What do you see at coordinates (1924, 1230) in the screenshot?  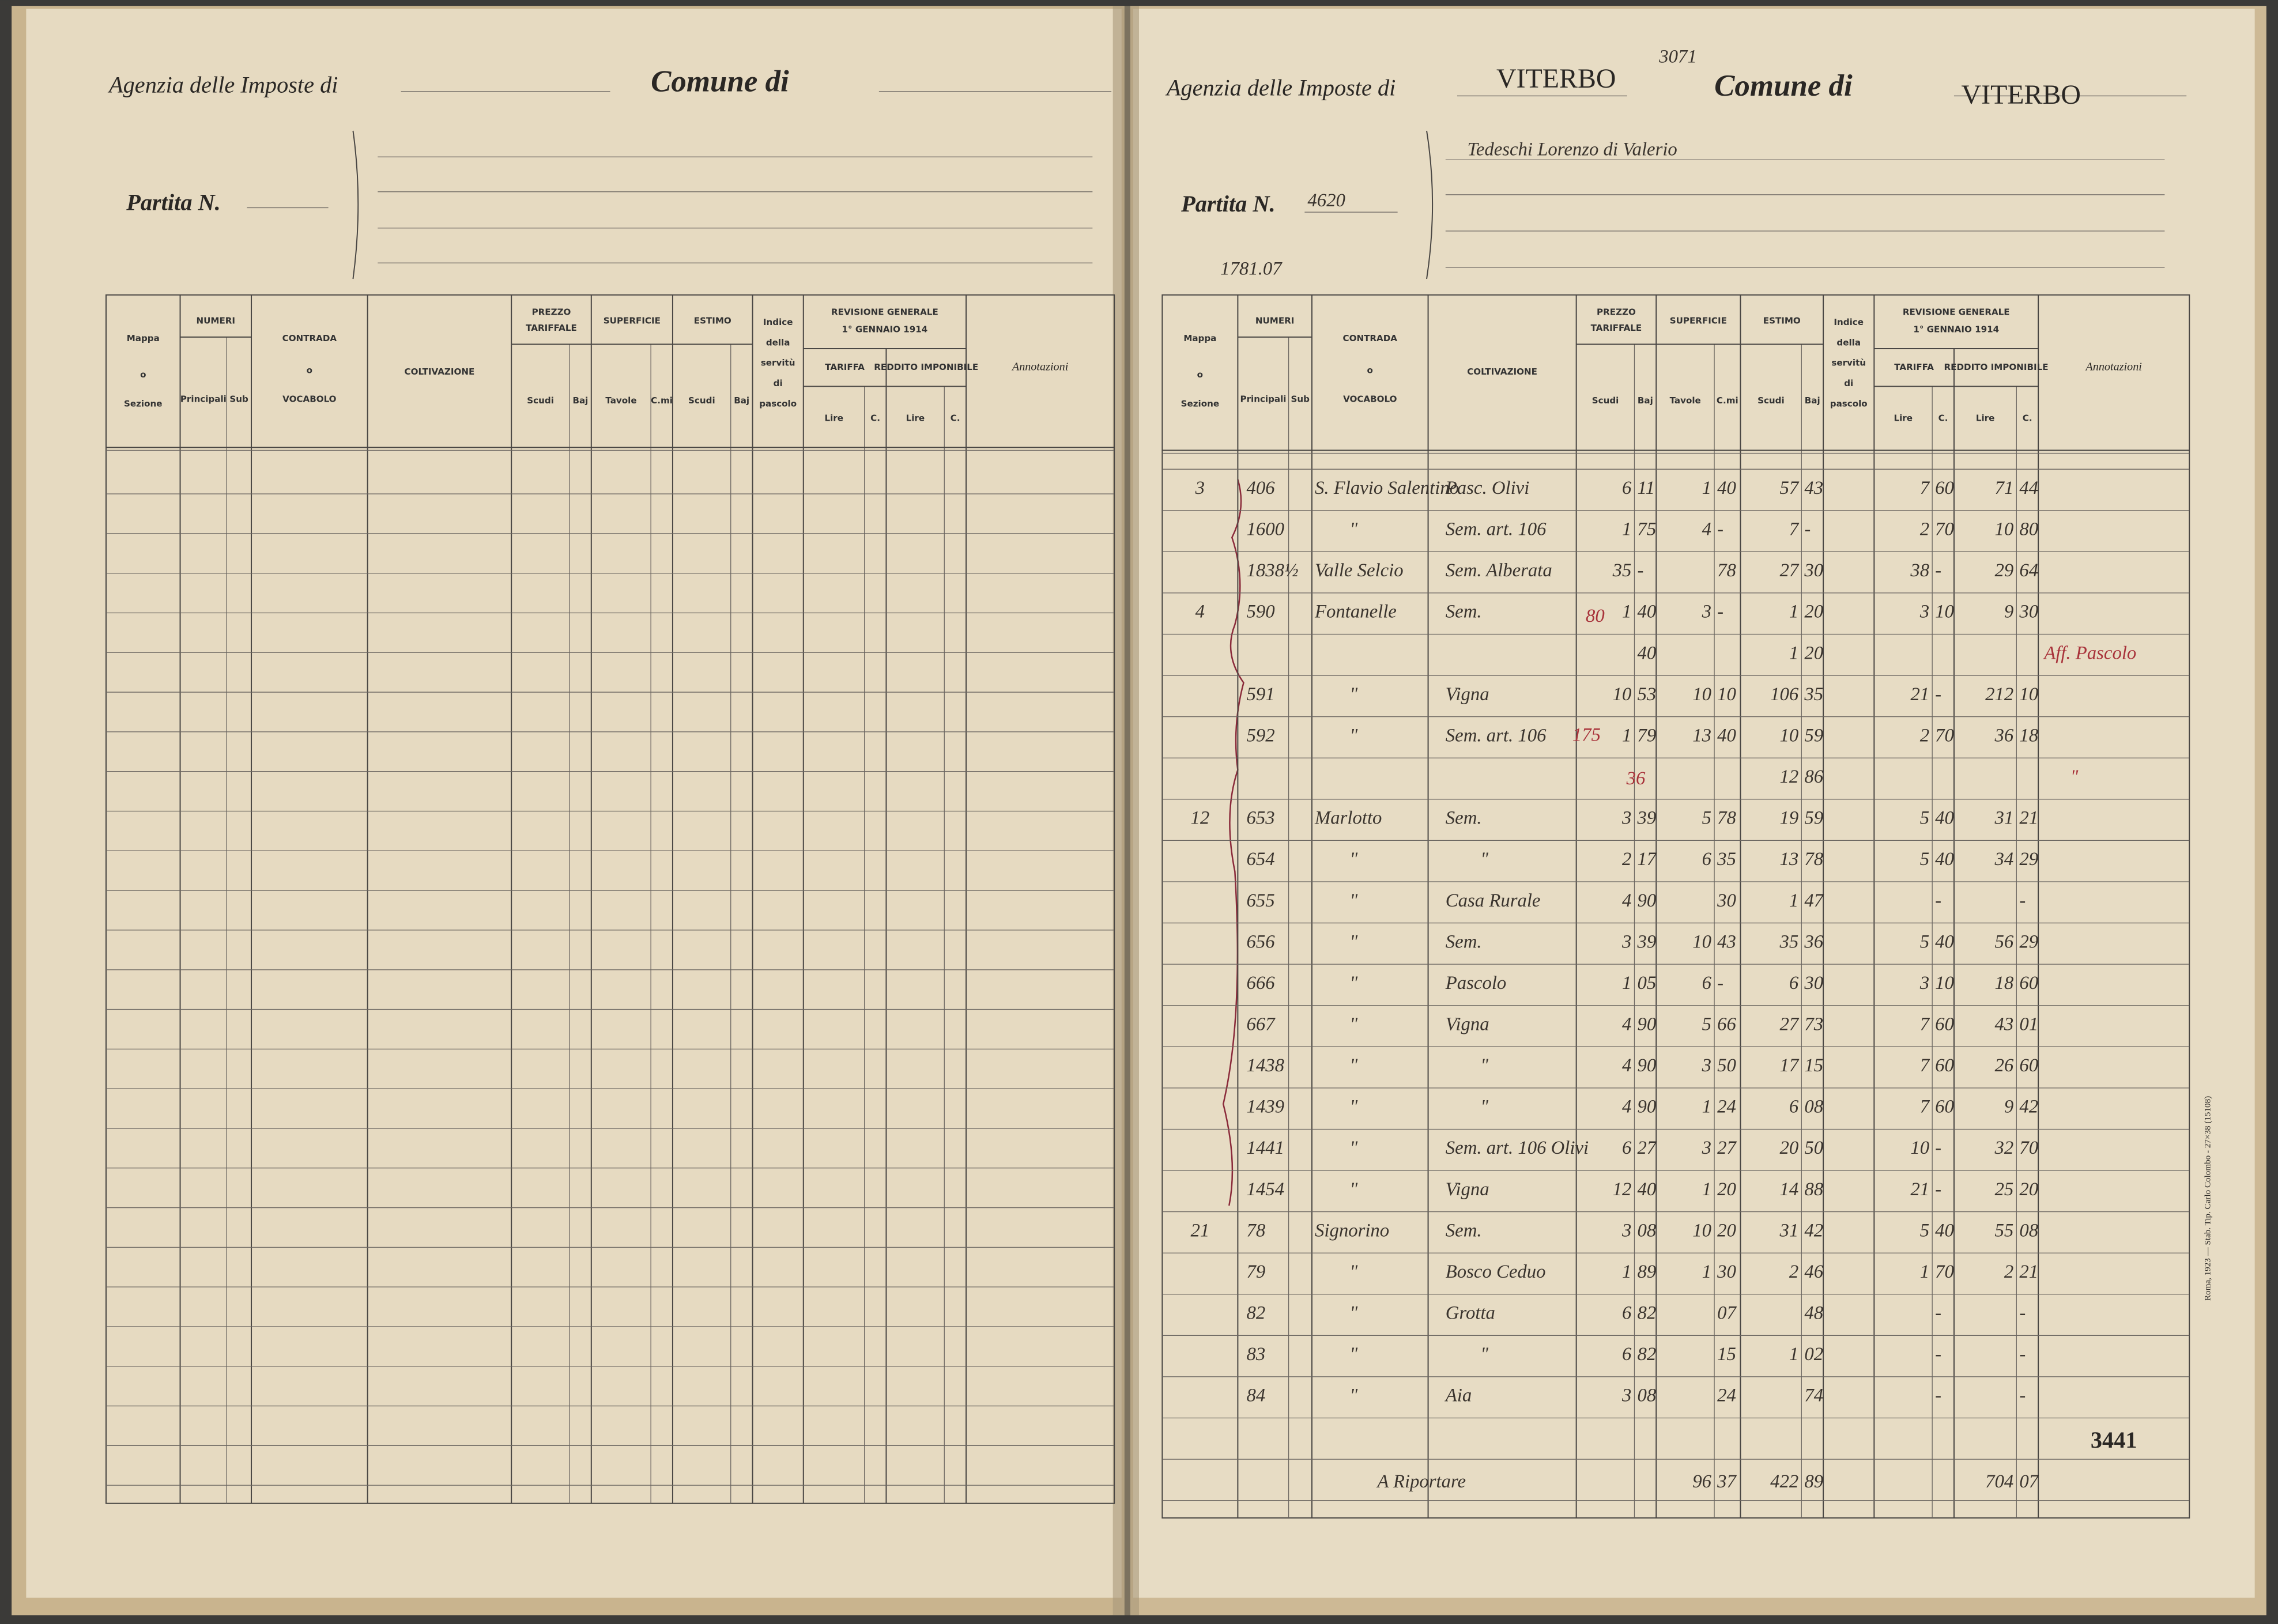 I see `cell-value: 5` at bounding box center [1924, 1230].